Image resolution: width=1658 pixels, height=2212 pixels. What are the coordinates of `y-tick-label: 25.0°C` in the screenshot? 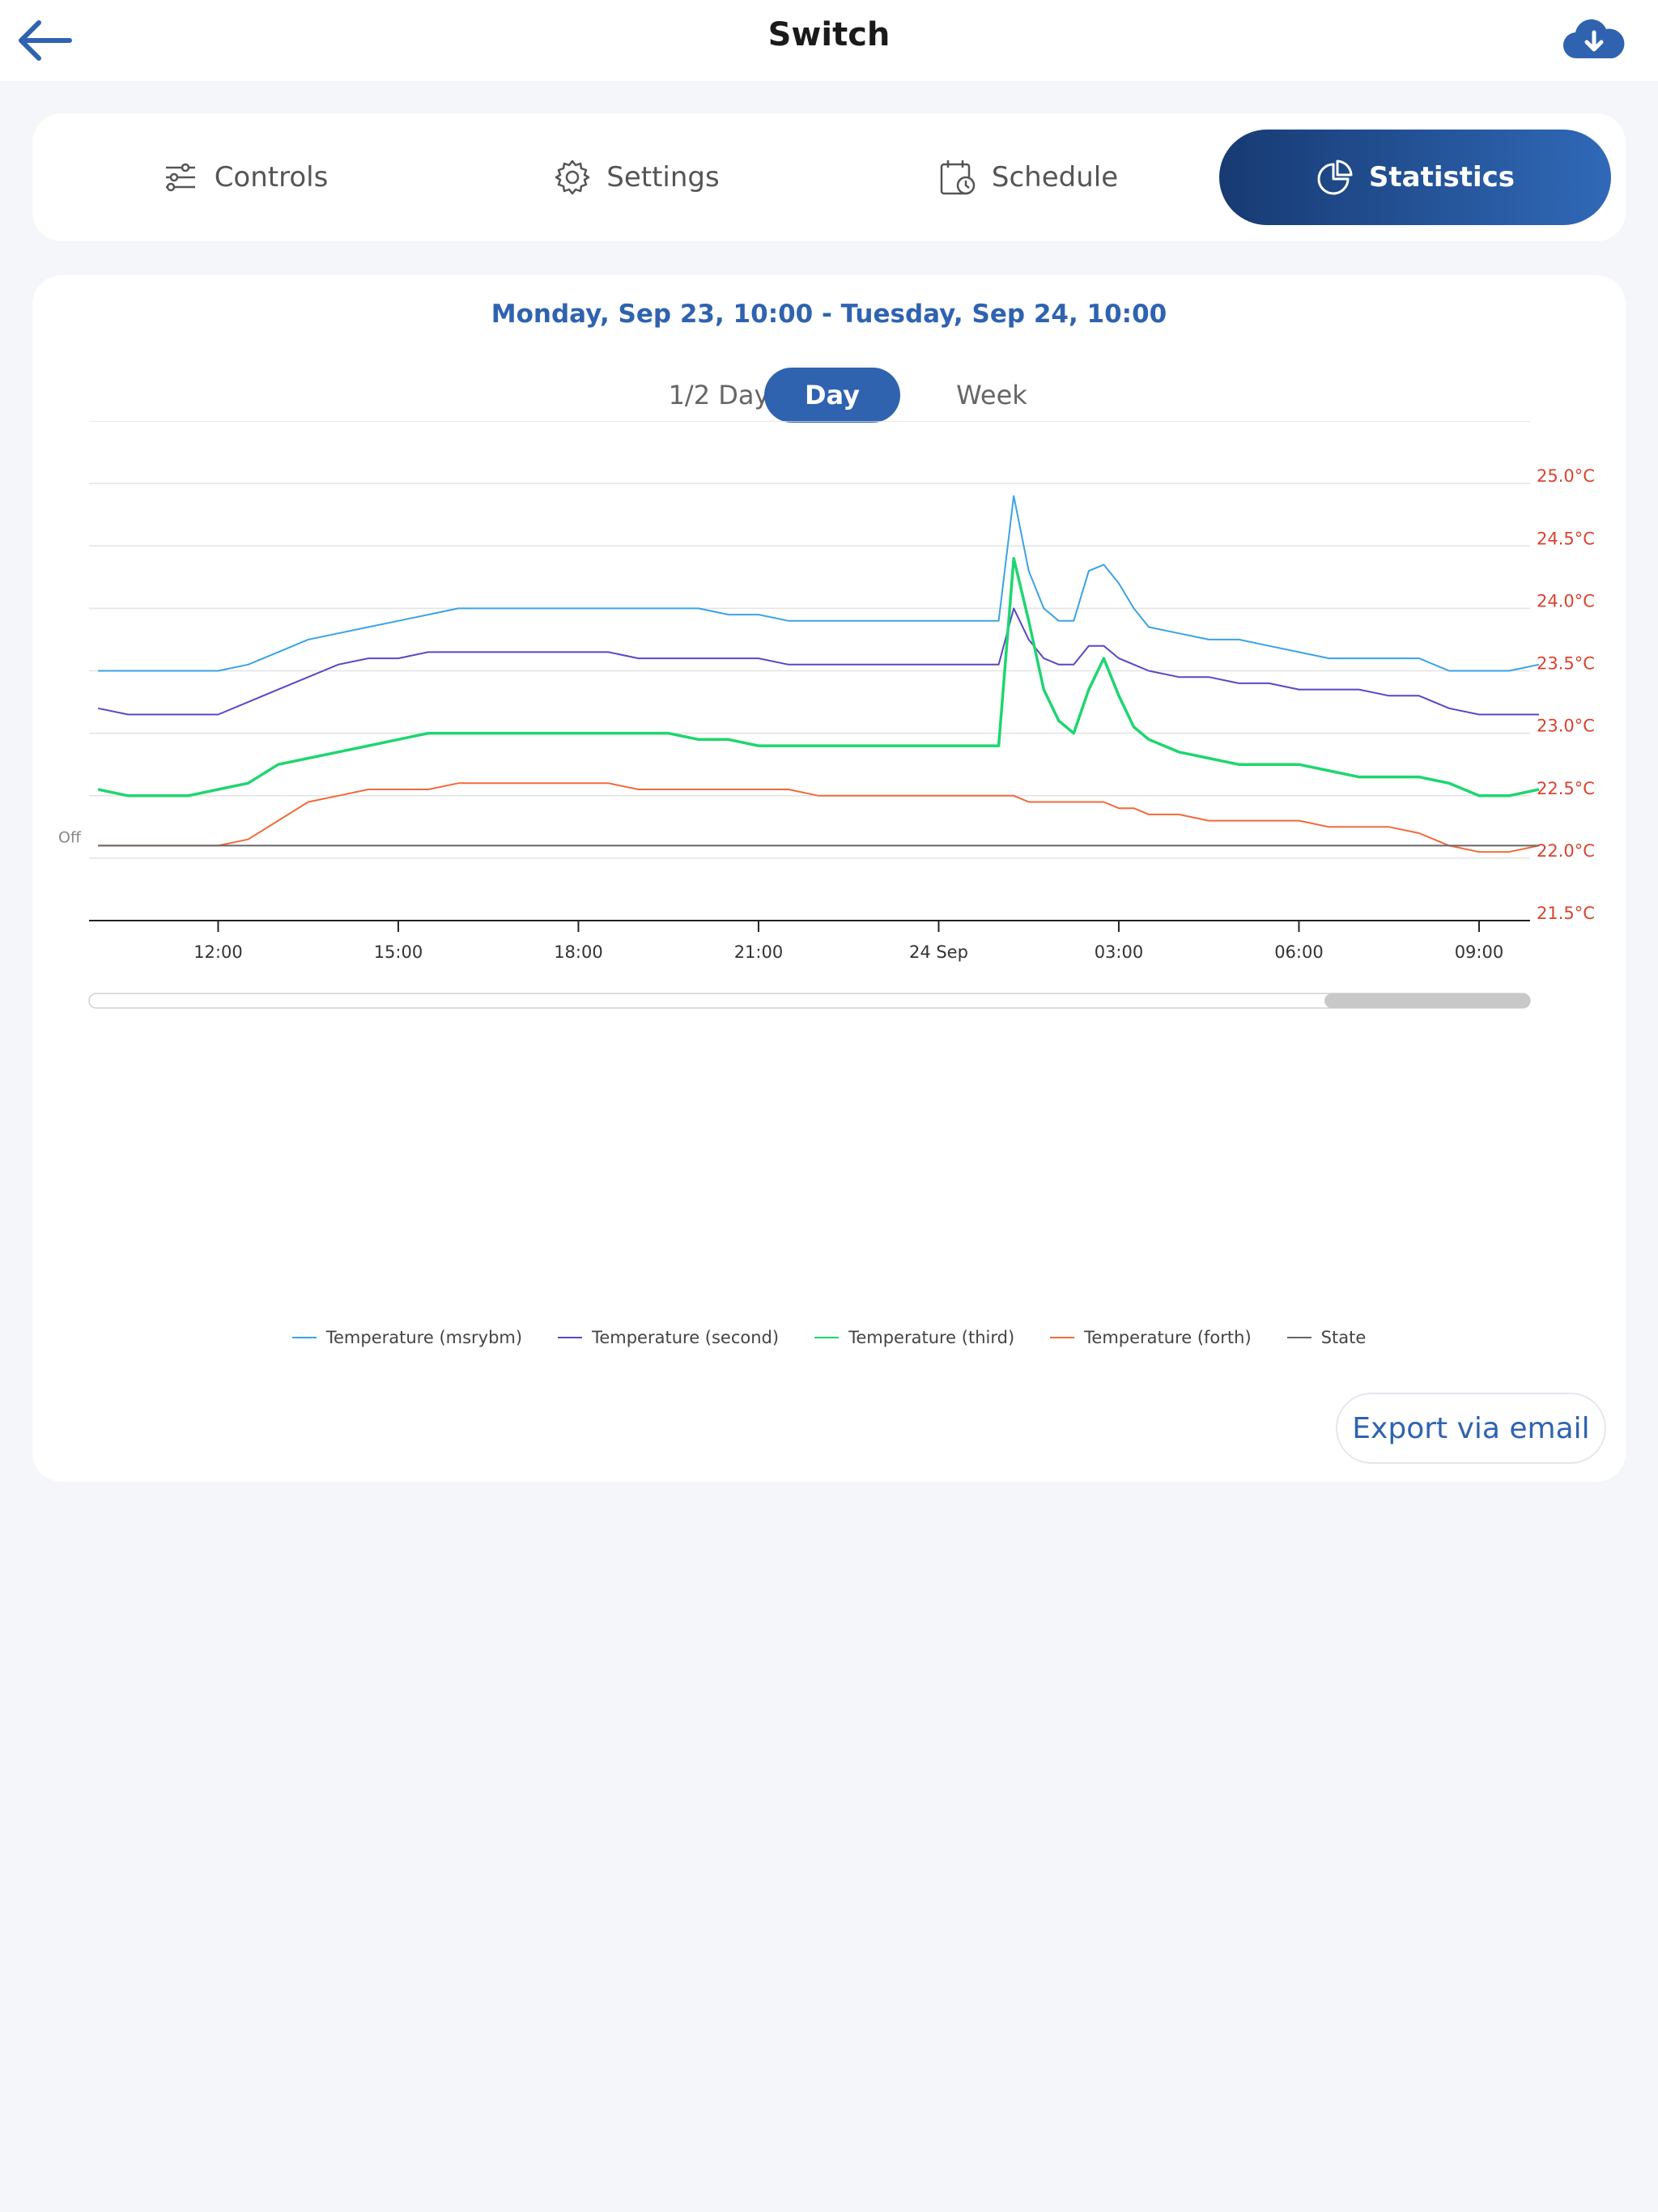 It's located at (1566, 476).